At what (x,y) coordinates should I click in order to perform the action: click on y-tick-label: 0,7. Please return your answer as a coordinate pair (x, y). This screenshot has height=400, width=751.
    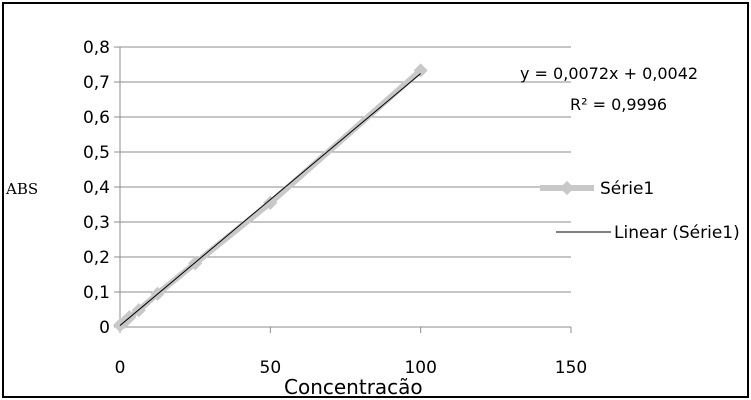
    Looking at the image, I should click on (96, 83).